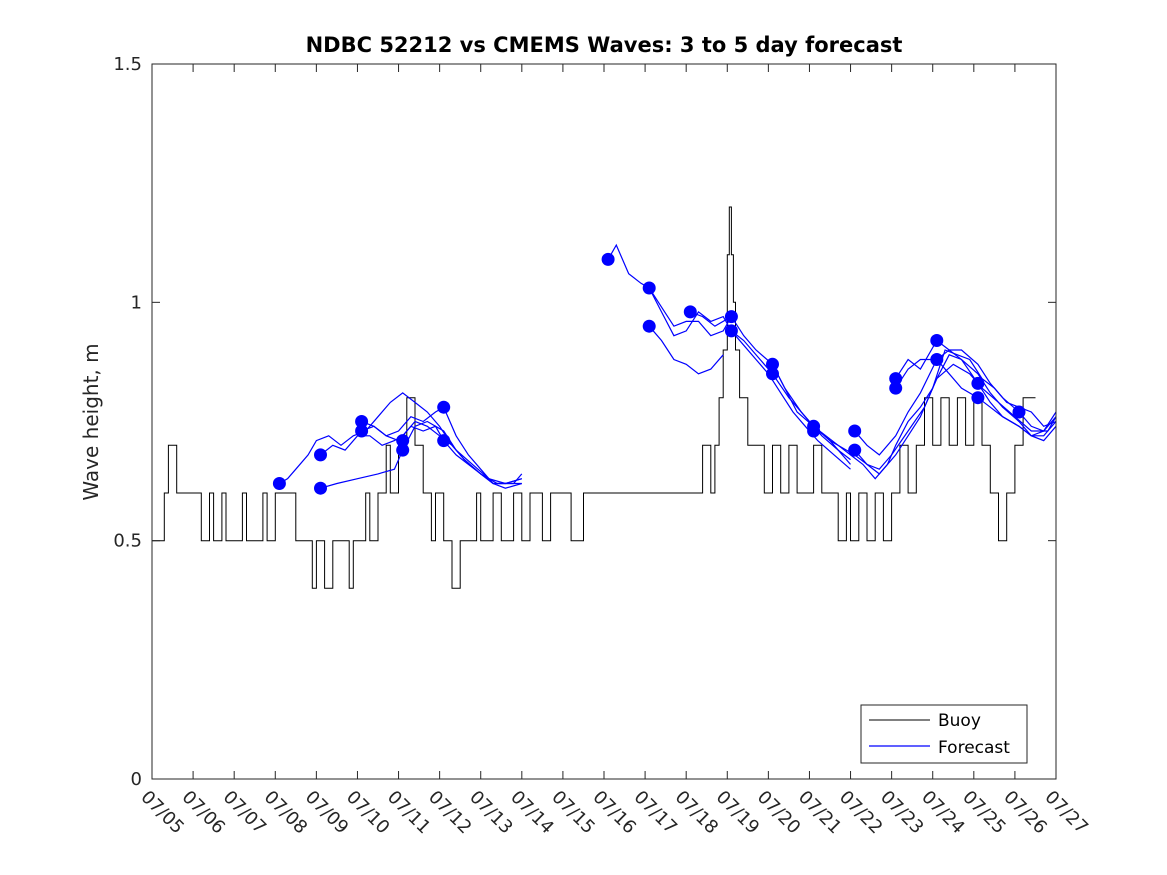 The image size is (1167, 875). I want to click on legend-forecast-label: Forecast, so click(974, 748).